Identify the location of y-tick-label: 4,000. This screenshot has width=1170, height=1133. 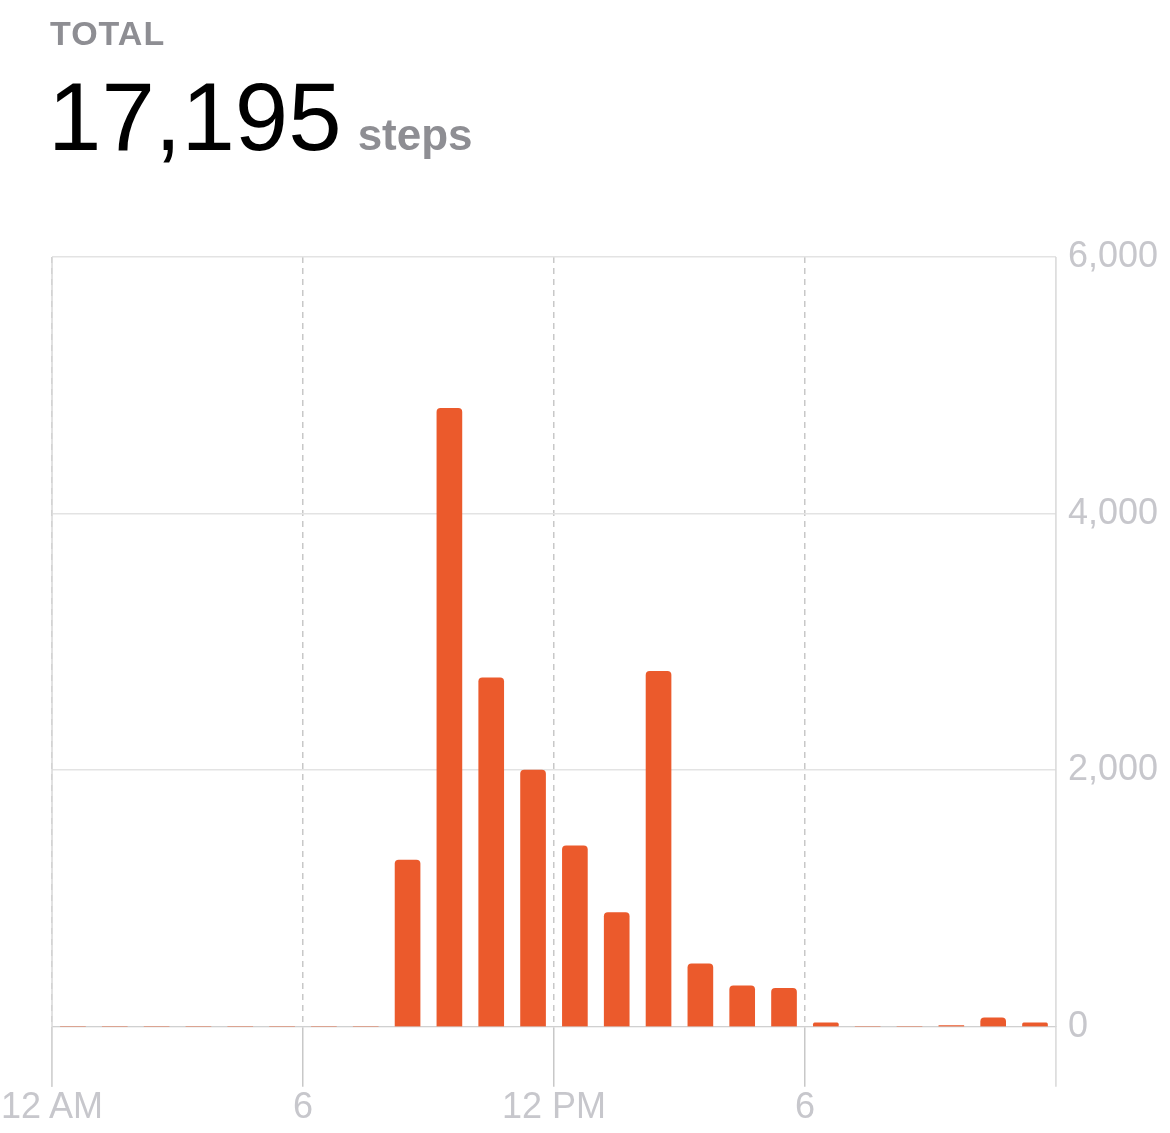
(1113, 511).